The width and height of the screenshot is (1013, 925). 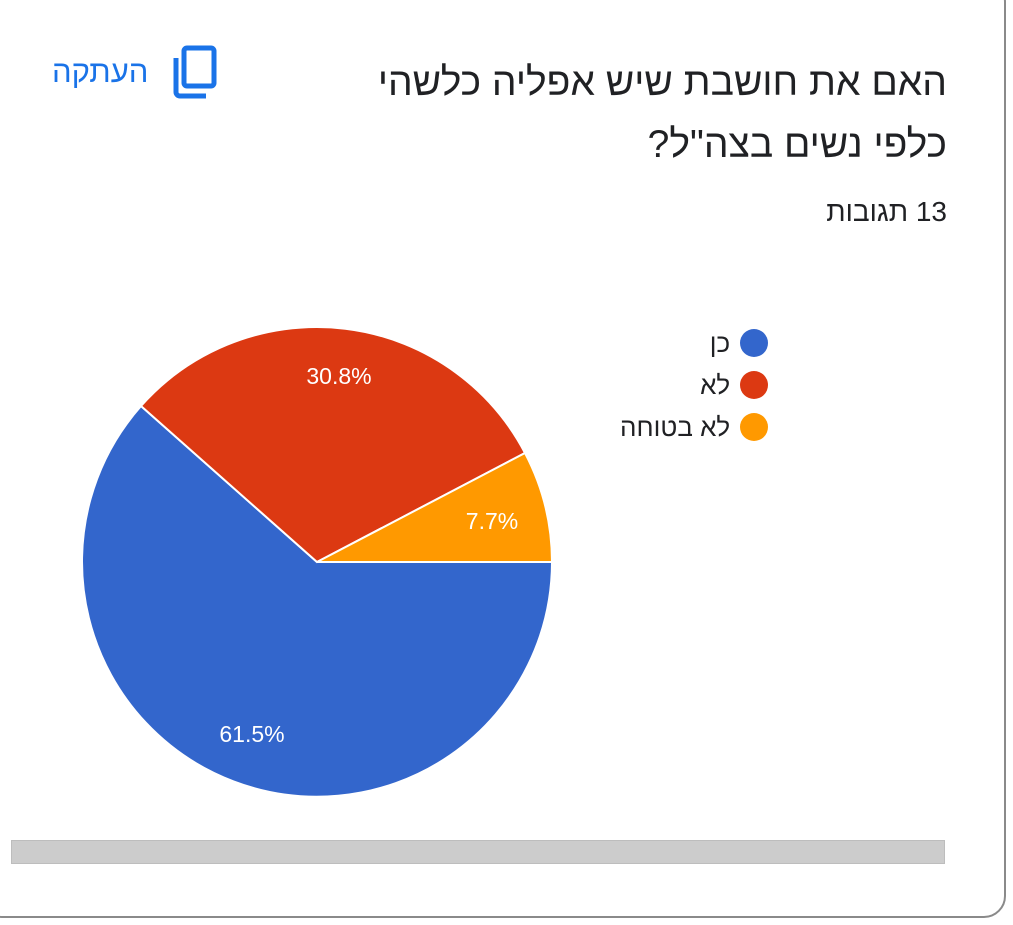 I want to click on horizontal-scrollbar, so click(x=478, y=852).